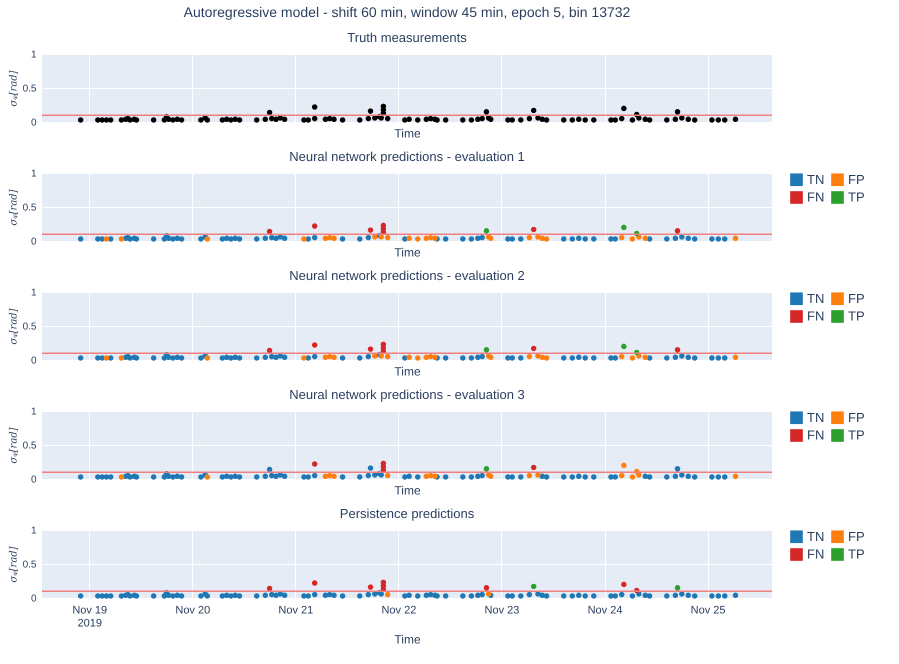 The height and width of the screenshot is (664, 899). I want to click on x-tick-label: Nov 21, so click(296, 610).